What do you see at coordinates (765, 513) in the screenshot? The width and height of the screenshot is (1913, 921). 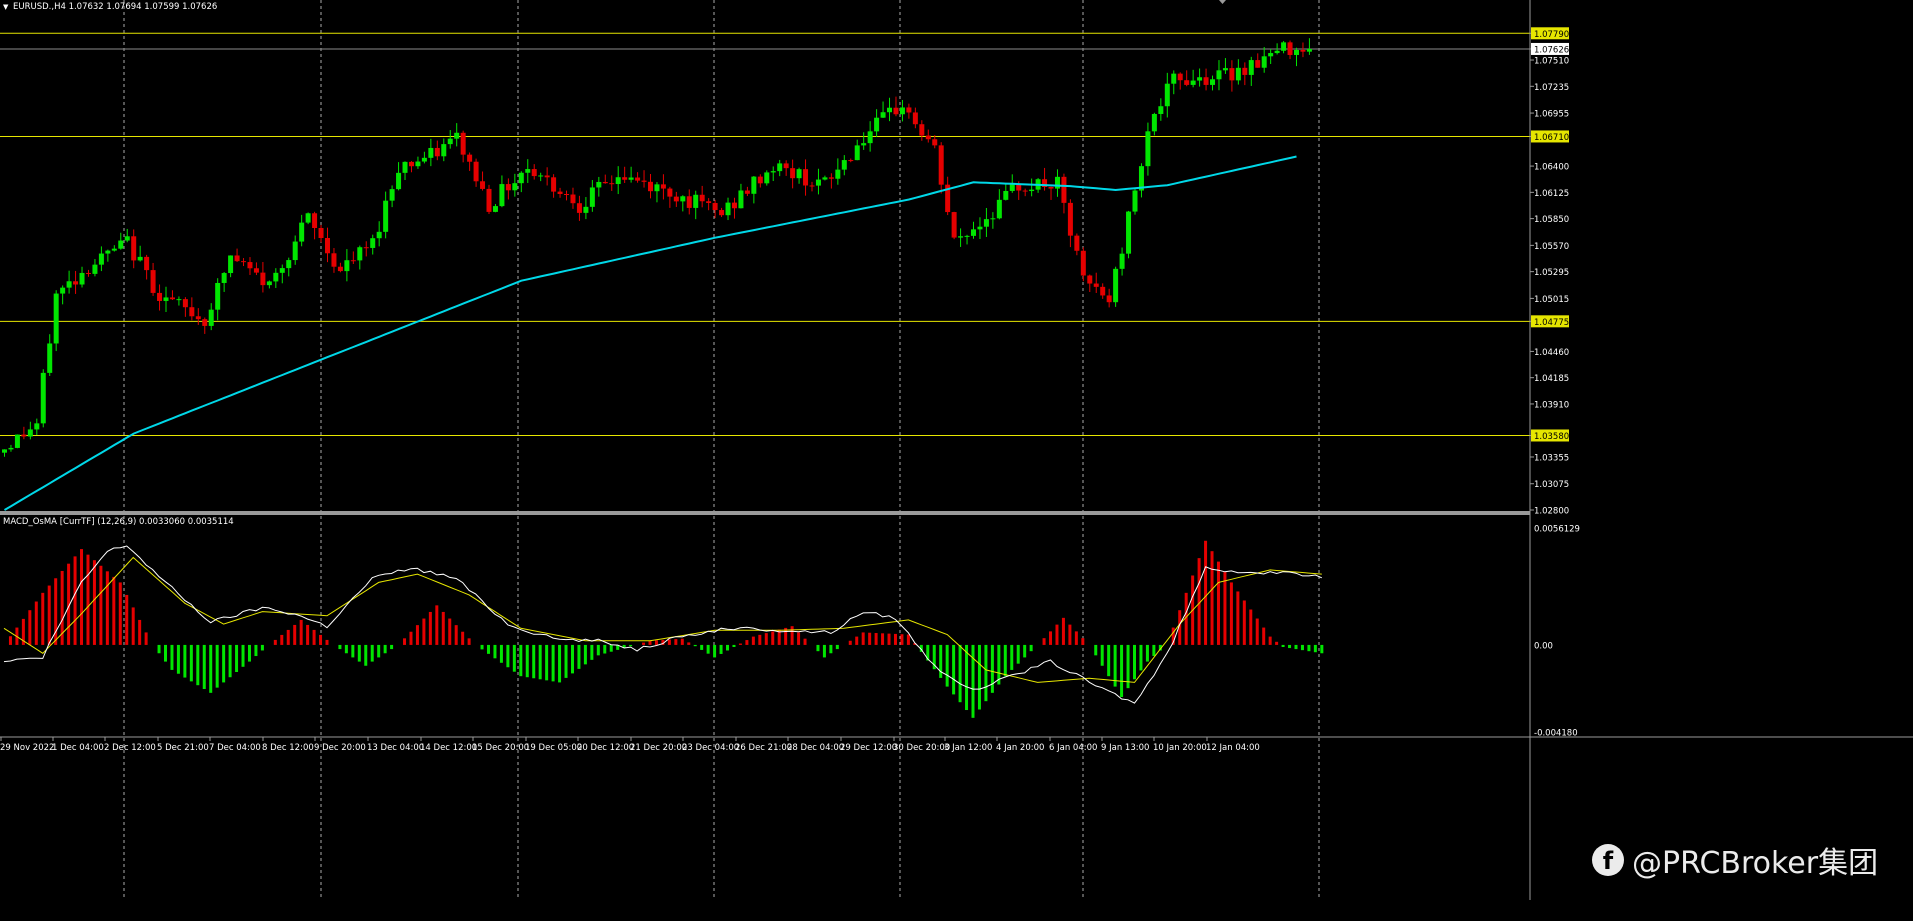 I see `pane-divider` at bounding box center [765, 513].